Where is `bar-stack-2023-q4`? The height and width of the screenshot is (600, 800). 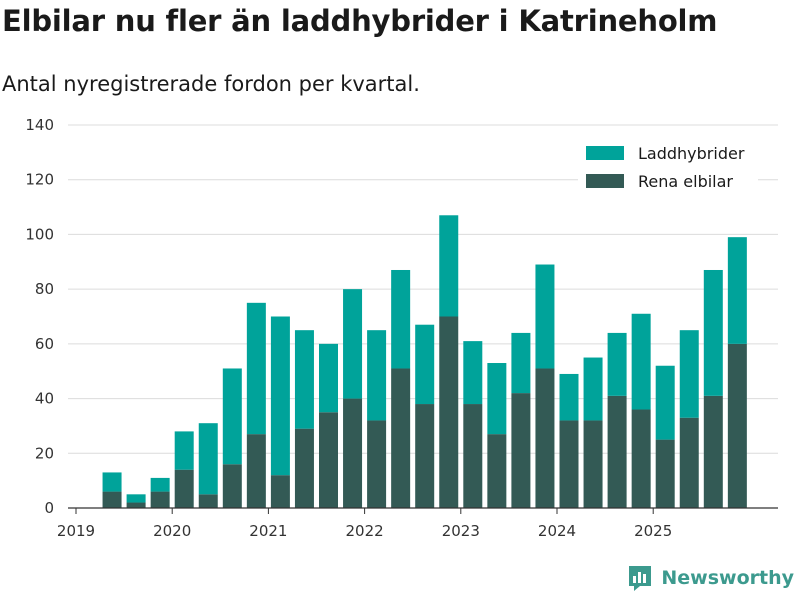 bar-stack-2023-q4 is located at coordinates (545, 386).